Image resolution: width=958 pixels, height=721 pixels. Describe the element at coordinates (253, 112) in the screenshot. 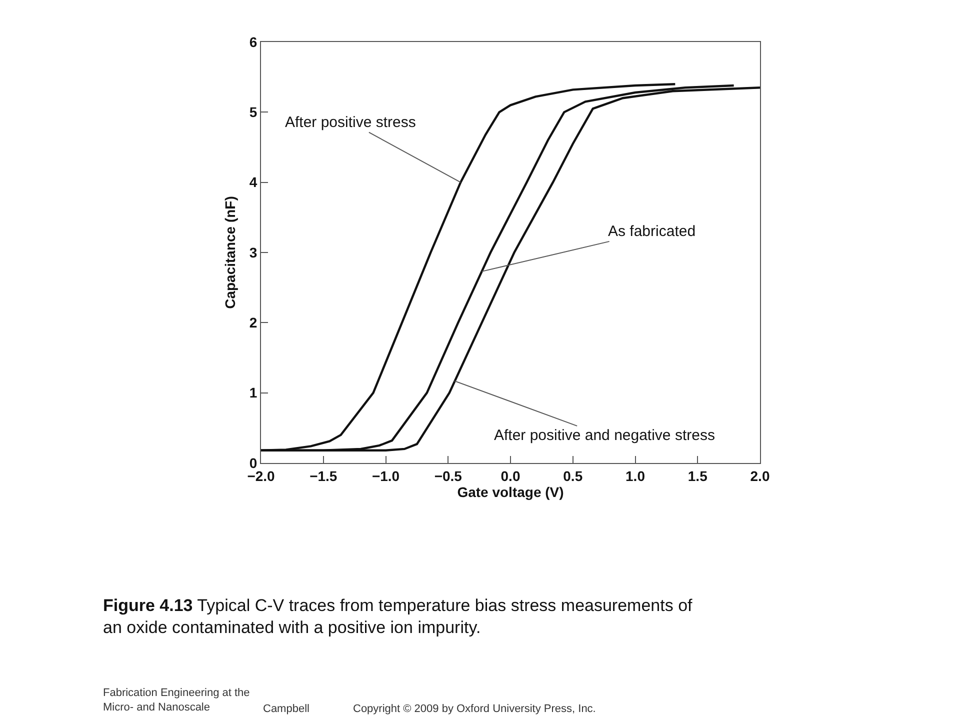

I see `y-tick-label: 5` at that location.